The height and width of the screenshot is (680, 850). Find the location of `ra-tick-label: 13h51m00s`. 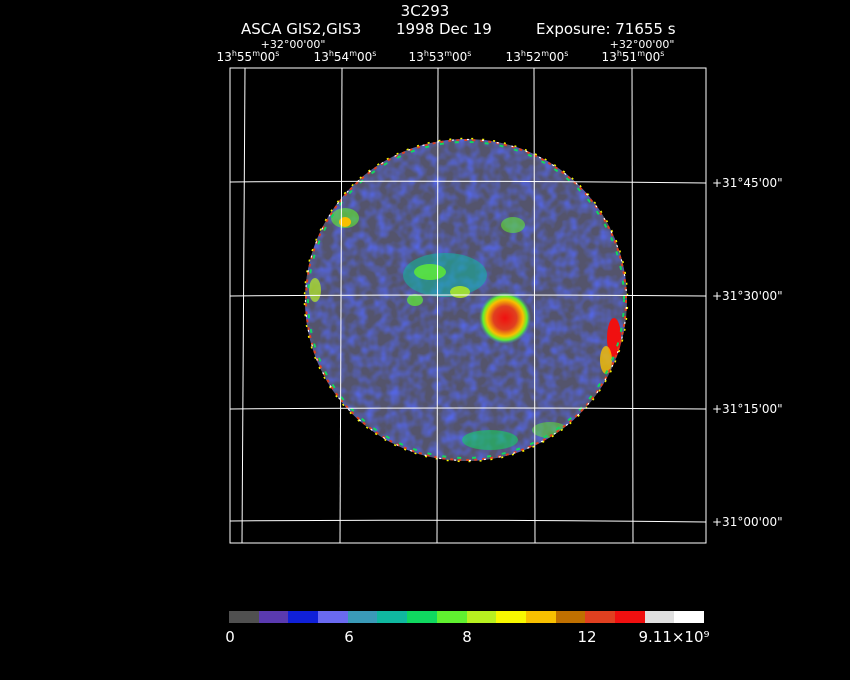

ra-tick-label: 13h51m00s is located at coordinates (633, 56).